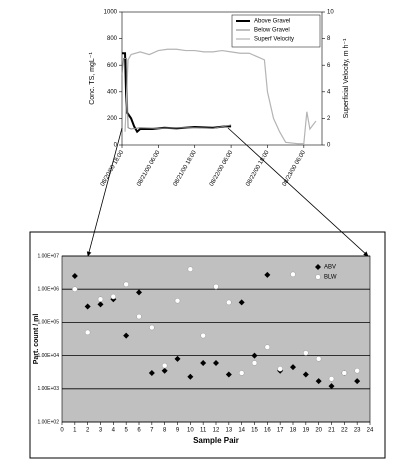  I want to click on x-tick-label: 4, so click(114, 431).